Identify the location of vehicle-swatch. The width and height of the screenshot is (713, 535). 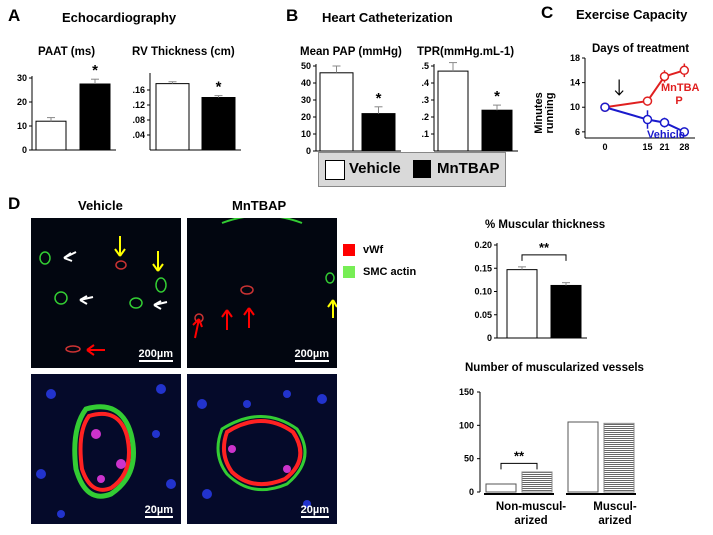
(335, 170).